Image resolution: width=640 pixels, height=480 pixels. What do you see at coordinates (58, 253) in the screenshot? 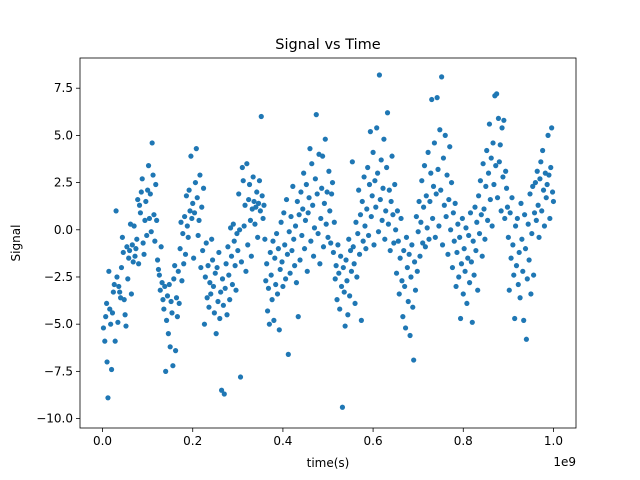
I see `y-axis-ticks: 7.5 5.0 2.5 0.0 −2.5 −5.0 −7.5 −10.0` at bounding box center [58, 253].